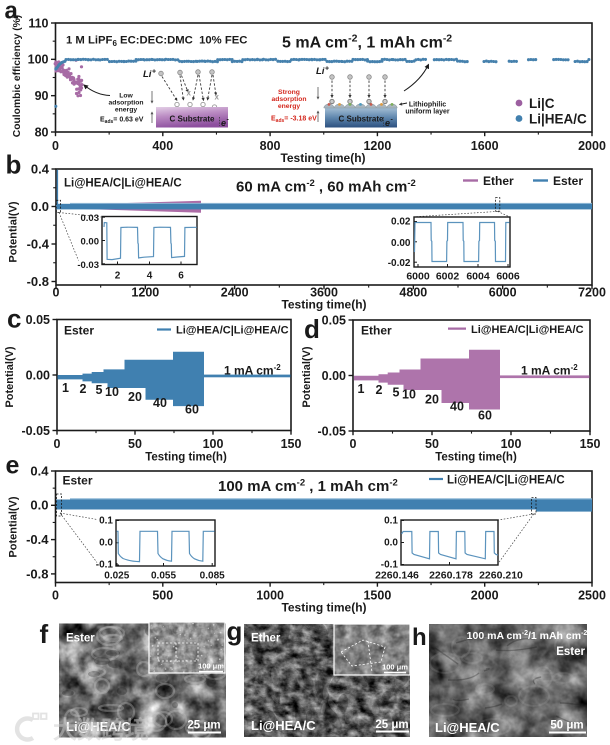 The height and width of the screenshot is (745, 610). I want to click on svg-text: -0.1, so click(105, 564).